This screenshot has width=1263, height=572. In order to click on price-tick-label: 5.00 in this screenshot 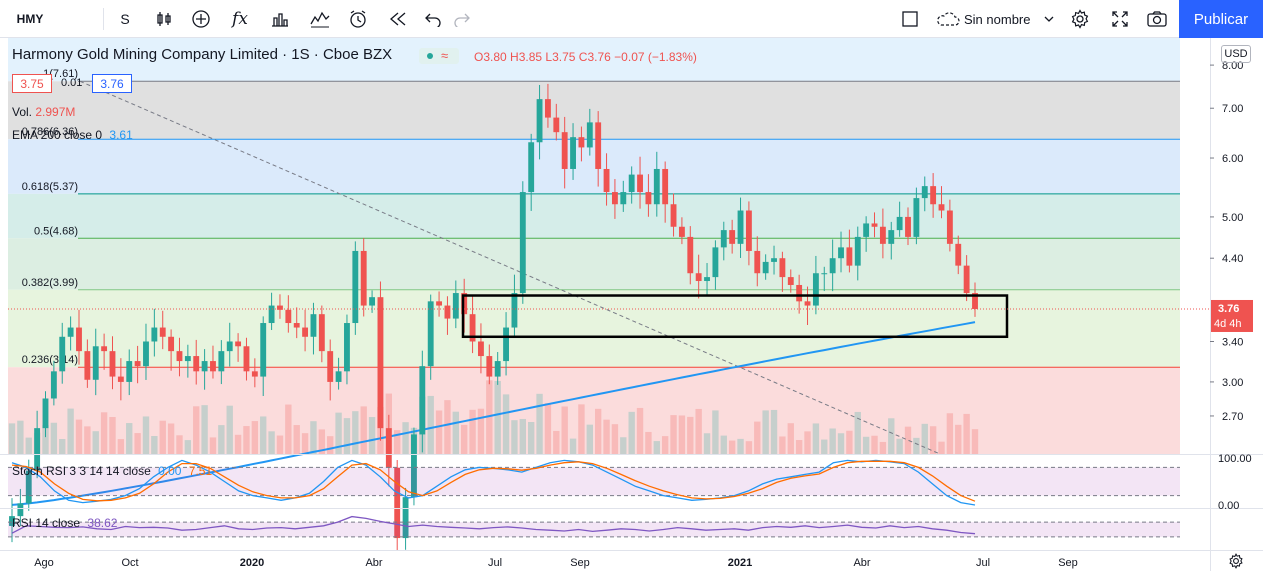, I will do `click(1232, 218)`.